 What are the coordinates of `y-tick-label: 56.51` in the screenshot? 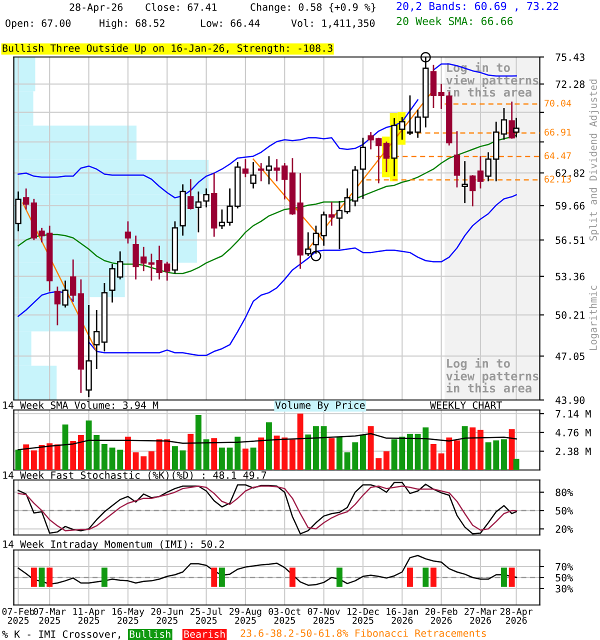 It's located at (570, 240).